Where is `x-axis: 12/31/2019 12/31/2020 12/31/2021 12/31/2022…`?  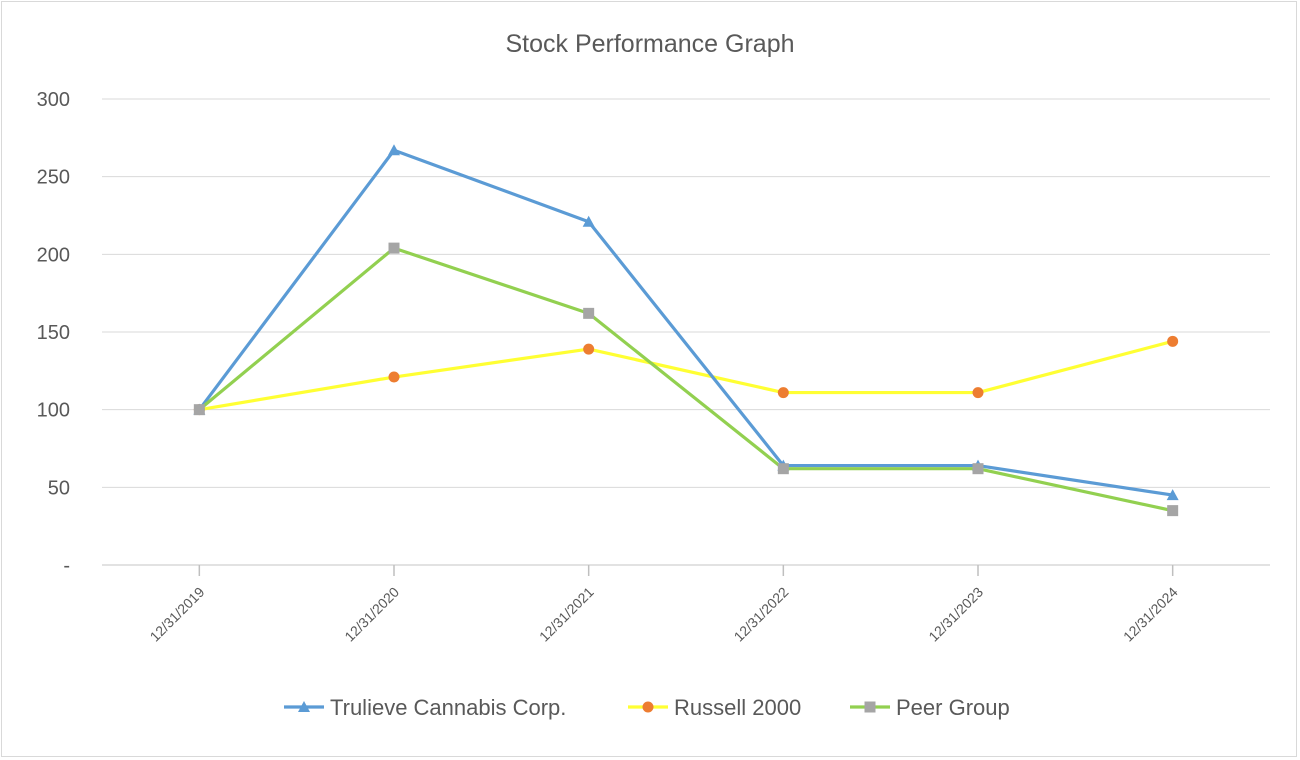
x-axis: 12/31/2019 12/31/2020 12/31/2021 12/31/2022… is located at coordinates (686, 604).